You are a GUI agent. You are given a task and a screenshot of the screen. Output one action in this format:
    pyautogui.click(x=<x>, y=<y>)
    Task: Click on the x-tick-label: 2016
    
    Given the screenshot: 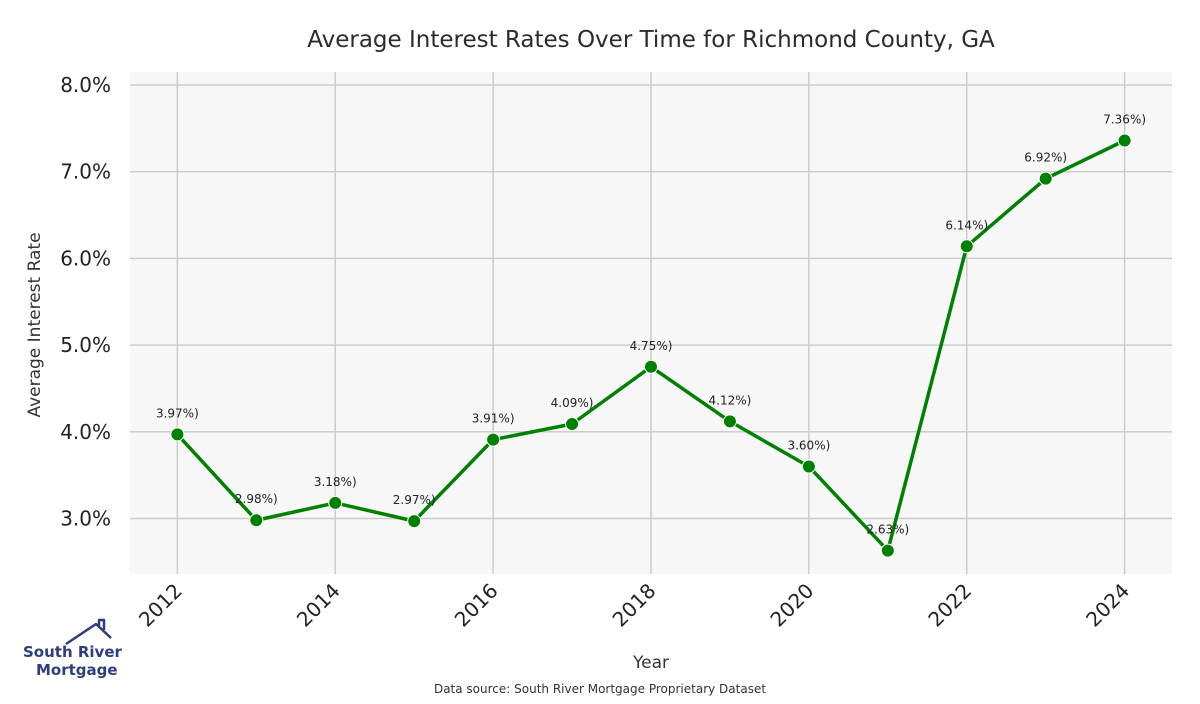 What is the action you would take?
    pyautogui.click(x=476, y=605)
    